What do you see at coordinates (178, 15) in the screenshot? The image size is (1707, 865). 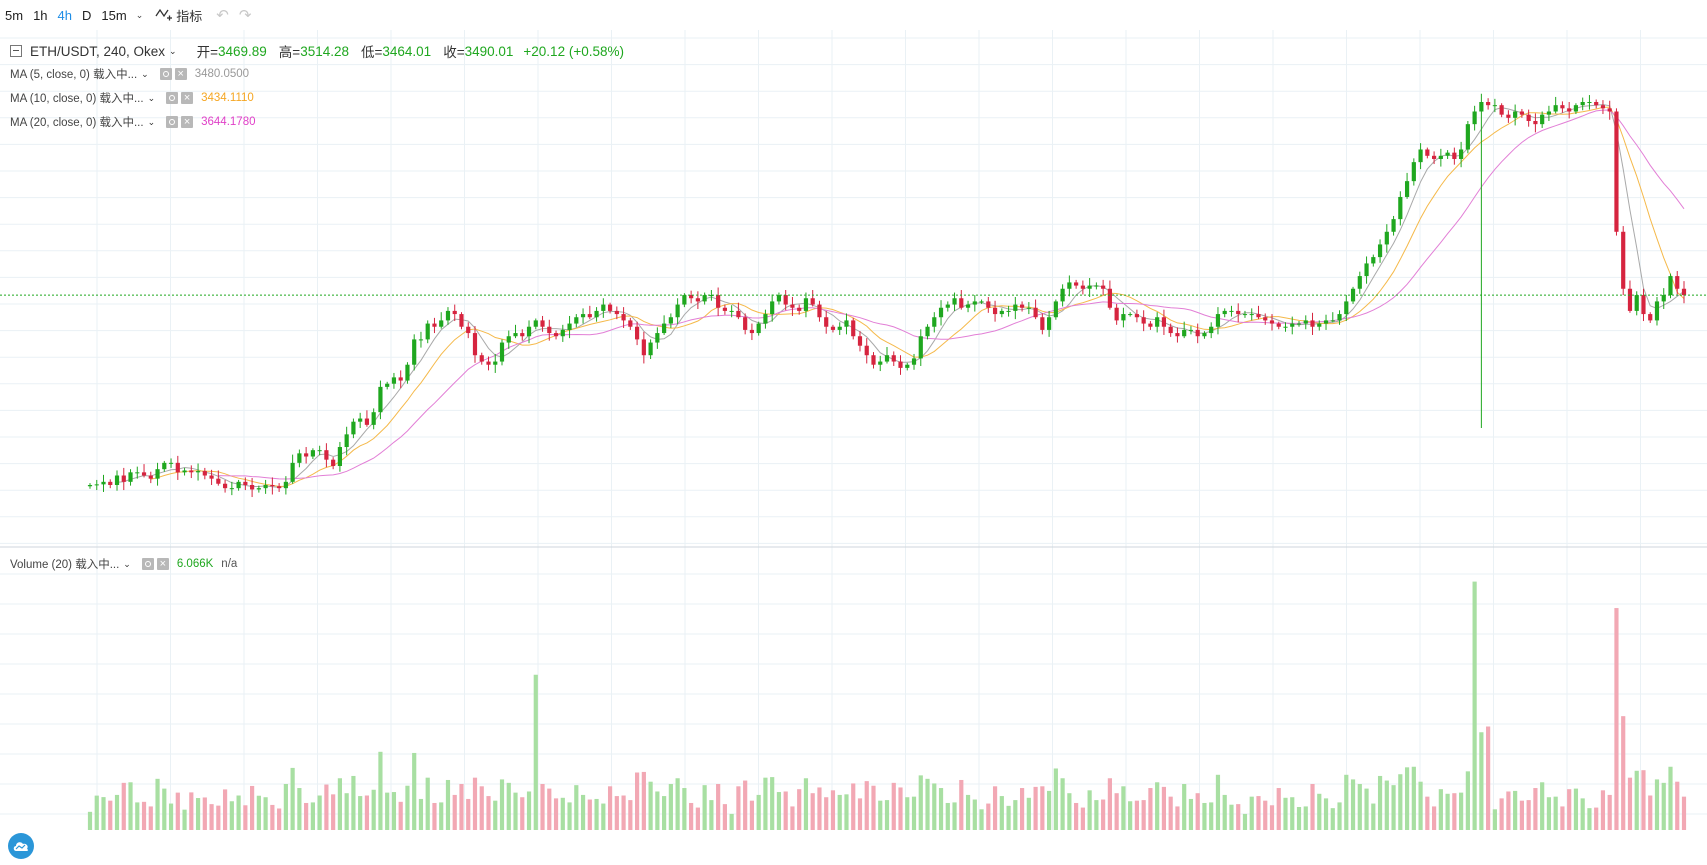 I see `indicators-button: 指标` at bounding box center [178, 15].